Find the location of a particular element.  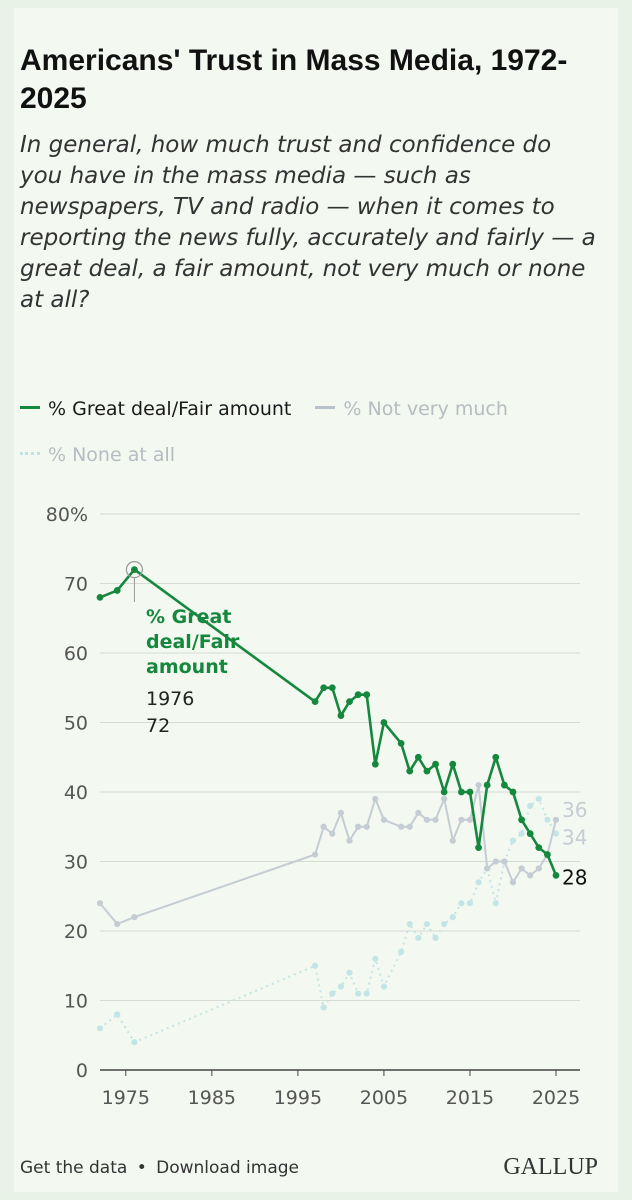

legend-label-none-at-all: % None at all is located at coordinates (112, 455).